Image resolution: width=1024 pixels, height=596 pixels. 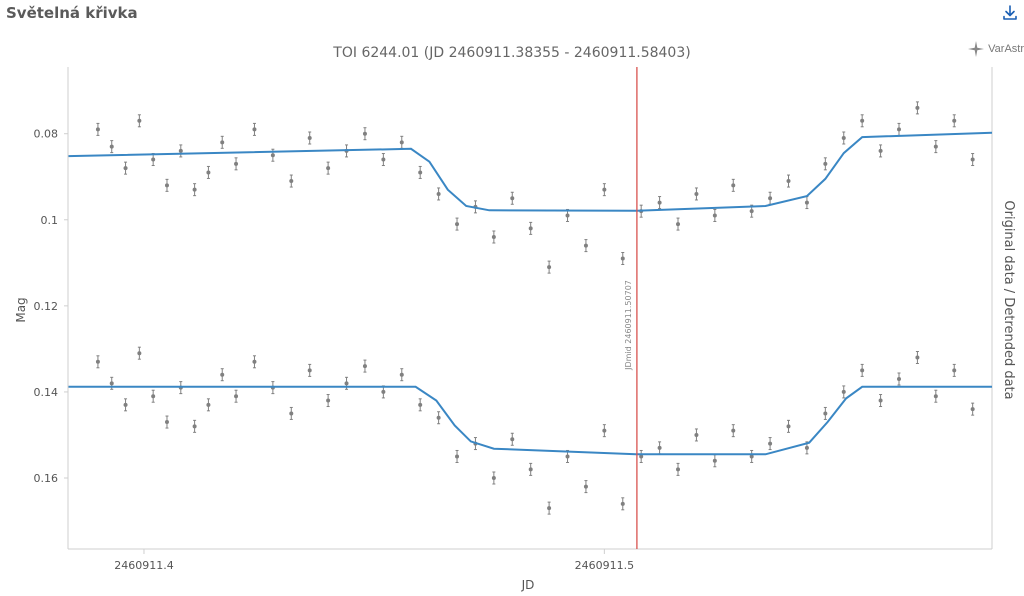 What do you see at coordinates (72, 13) in the screenshot?
I see `panel-title: Světelná křivka` at bounding box center [72, 13].